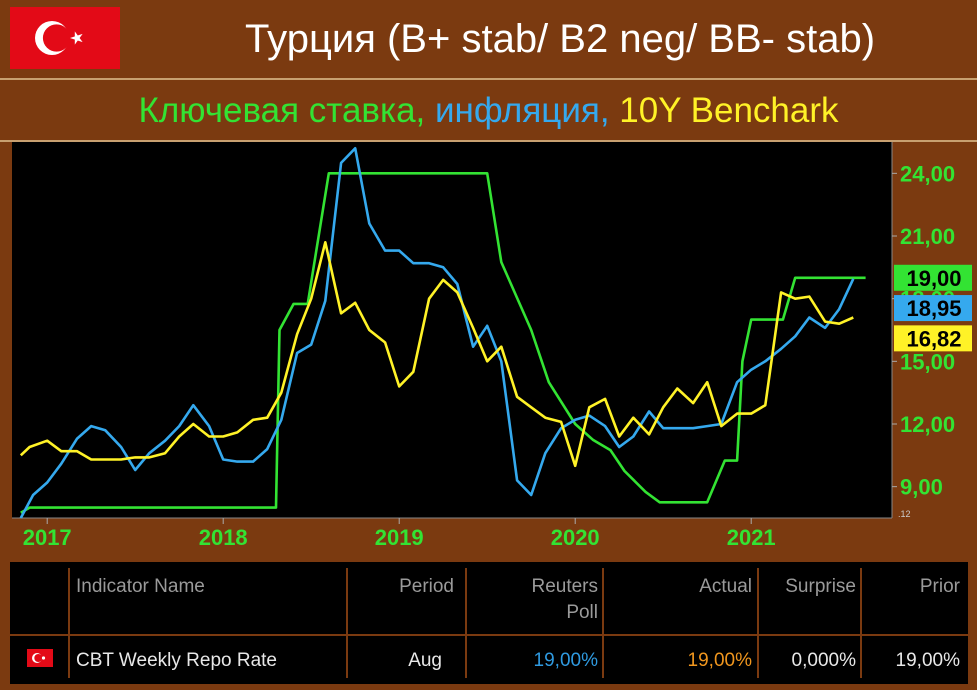 This screenshot has width=977, height=690. I want to click on y-tick-label: 9,00, so click(921, 487).